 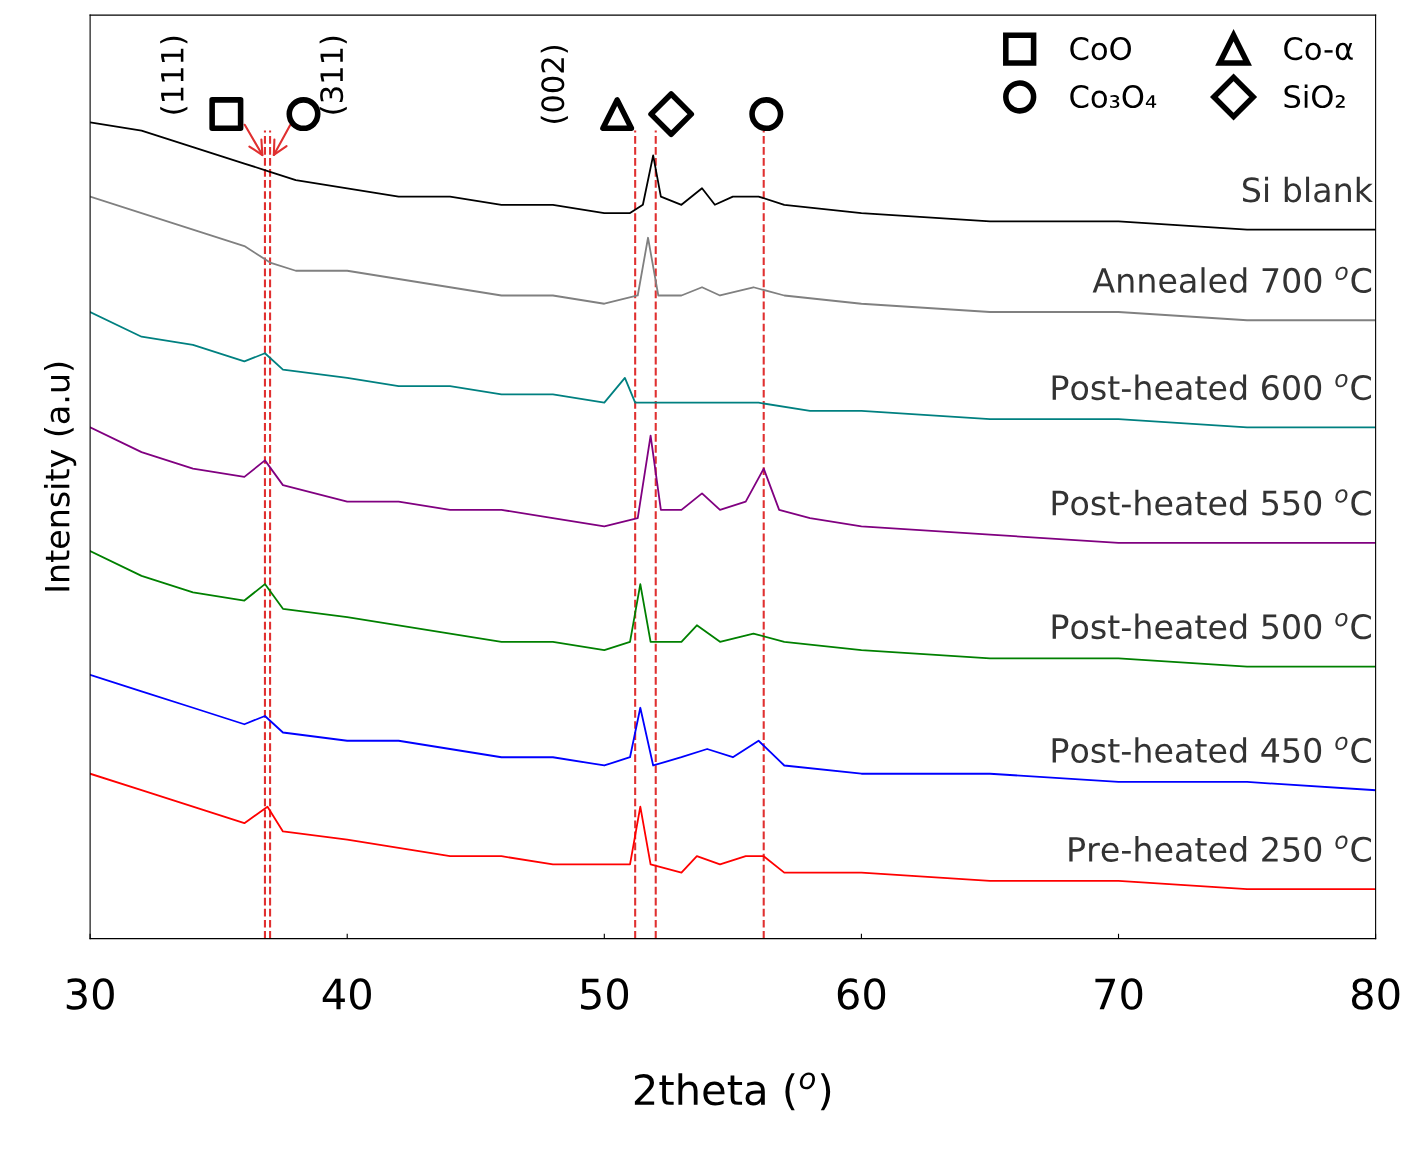 I want to click on x-axis-title: 2theta ($^{o}$), so click(x=732, y=1091).